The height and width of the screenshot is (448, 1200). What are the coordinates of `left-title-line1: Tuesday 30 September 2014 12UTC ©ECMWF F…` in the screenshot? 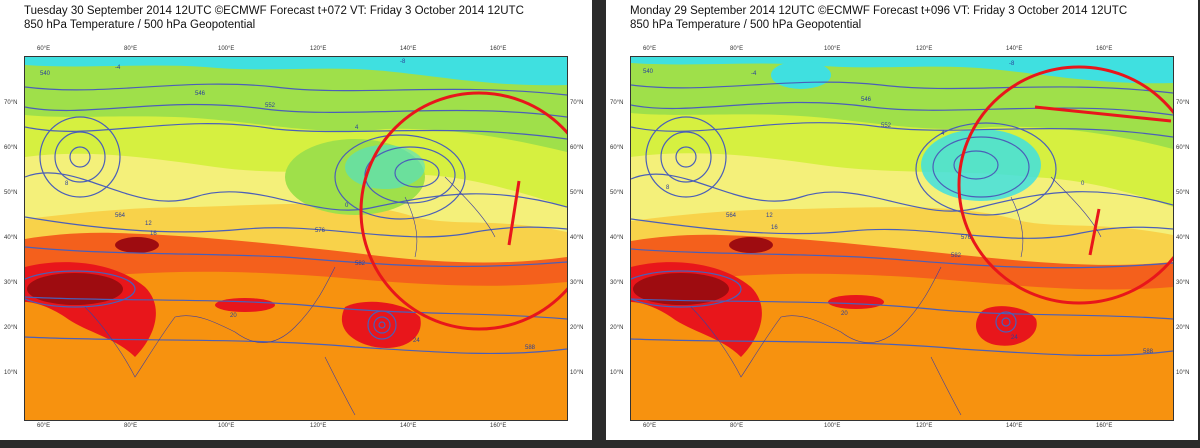 It's located at (274, 11).